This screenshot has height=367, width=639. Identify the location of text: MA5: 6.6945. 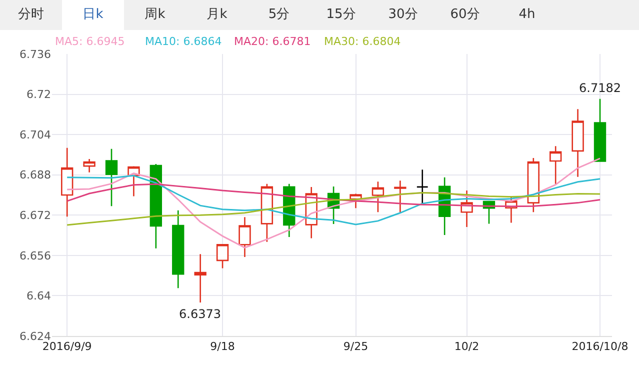
(90, 41).